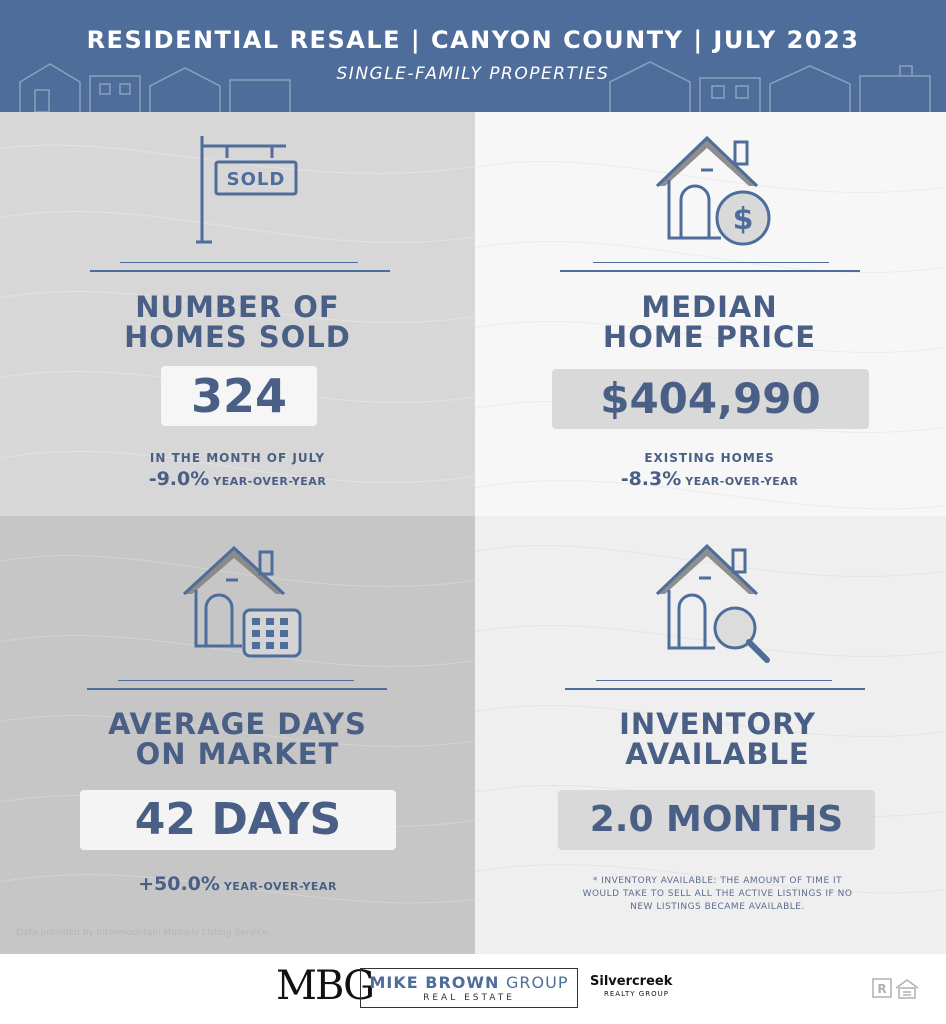 Image resolution: width=946 pixels, height=1024 pixels. What do you see at coordinates (742, 481) in the screenshot?
I see `median-price-yoy-text: YEAR-OVER-YEAR` at bounding box center [742, 481].